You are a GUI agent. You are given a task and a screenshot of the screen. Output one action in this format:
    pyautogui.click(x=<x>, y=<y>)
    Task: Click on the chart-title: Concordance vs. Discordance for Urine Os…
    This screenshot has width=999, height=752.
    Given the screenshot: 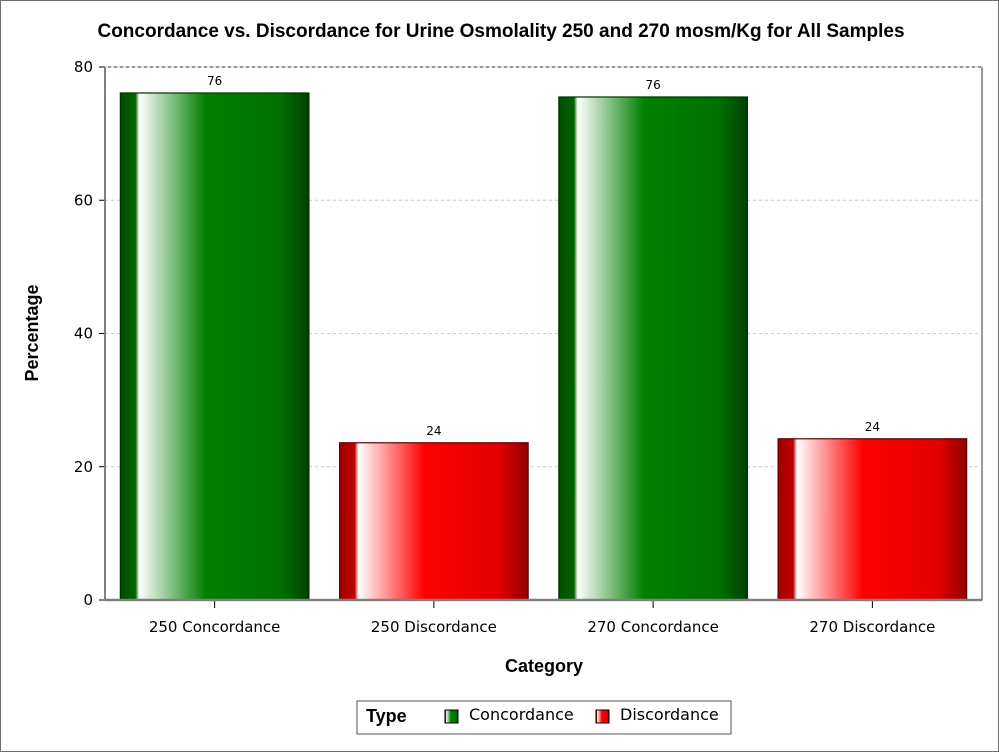 What is the action you would take?
    pyautogui.click(x=500, y=31)
    